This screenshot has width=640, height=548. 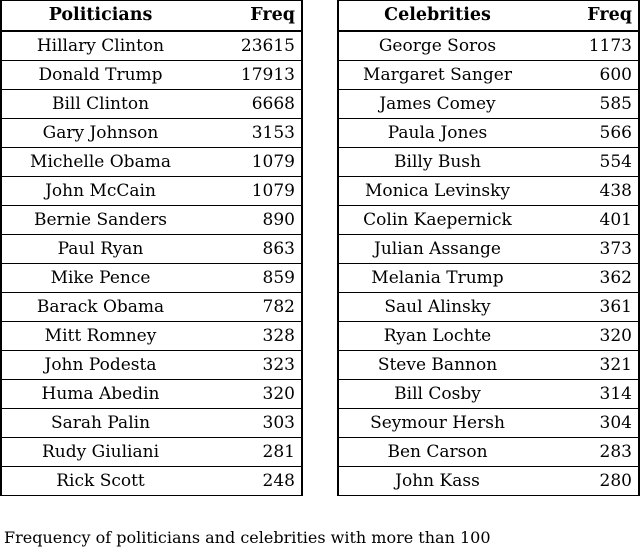 I want to click on celebrity-freq: 600, so click(x=588, y=75).